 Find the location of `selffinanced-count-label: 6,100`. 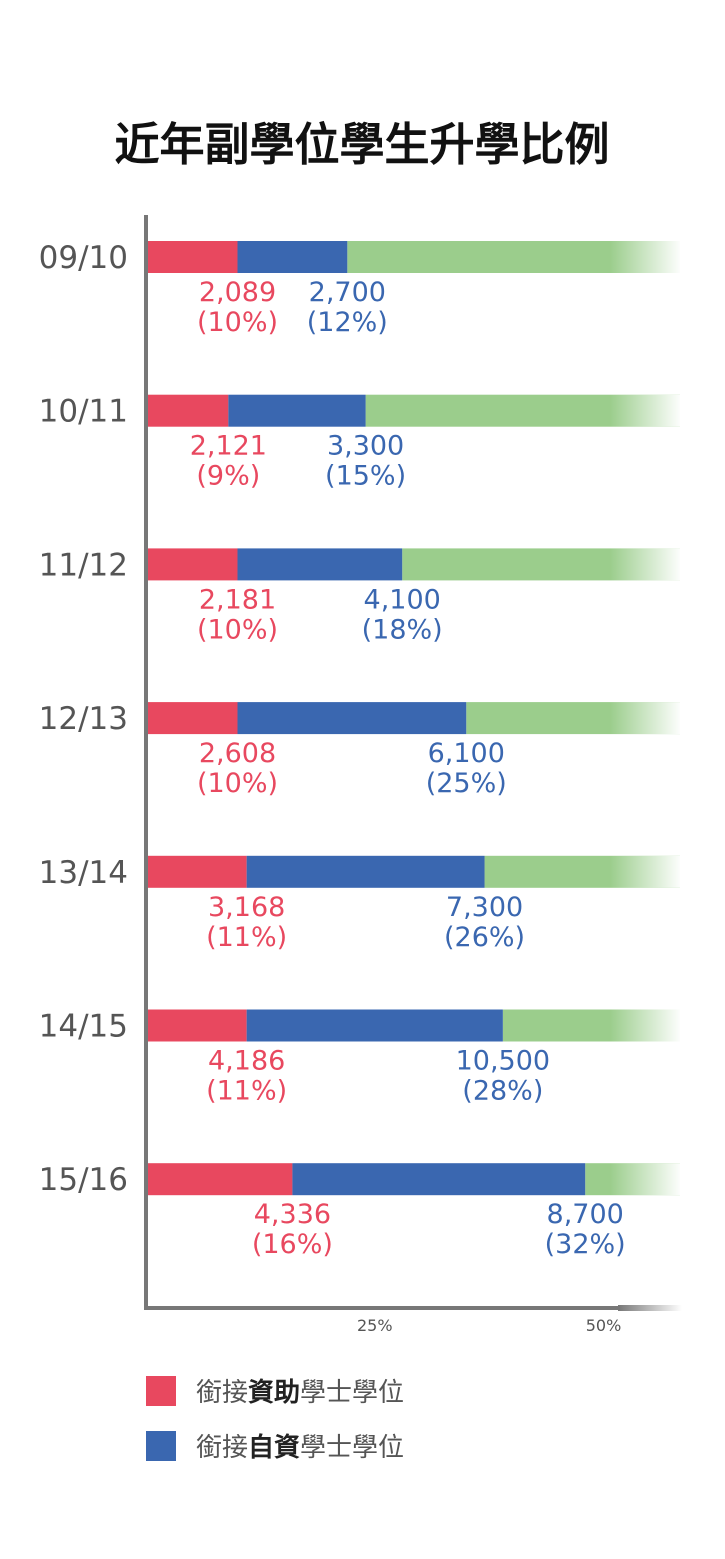

selffinanced-count-label: 6,100 is located at coordinates (466, 753).